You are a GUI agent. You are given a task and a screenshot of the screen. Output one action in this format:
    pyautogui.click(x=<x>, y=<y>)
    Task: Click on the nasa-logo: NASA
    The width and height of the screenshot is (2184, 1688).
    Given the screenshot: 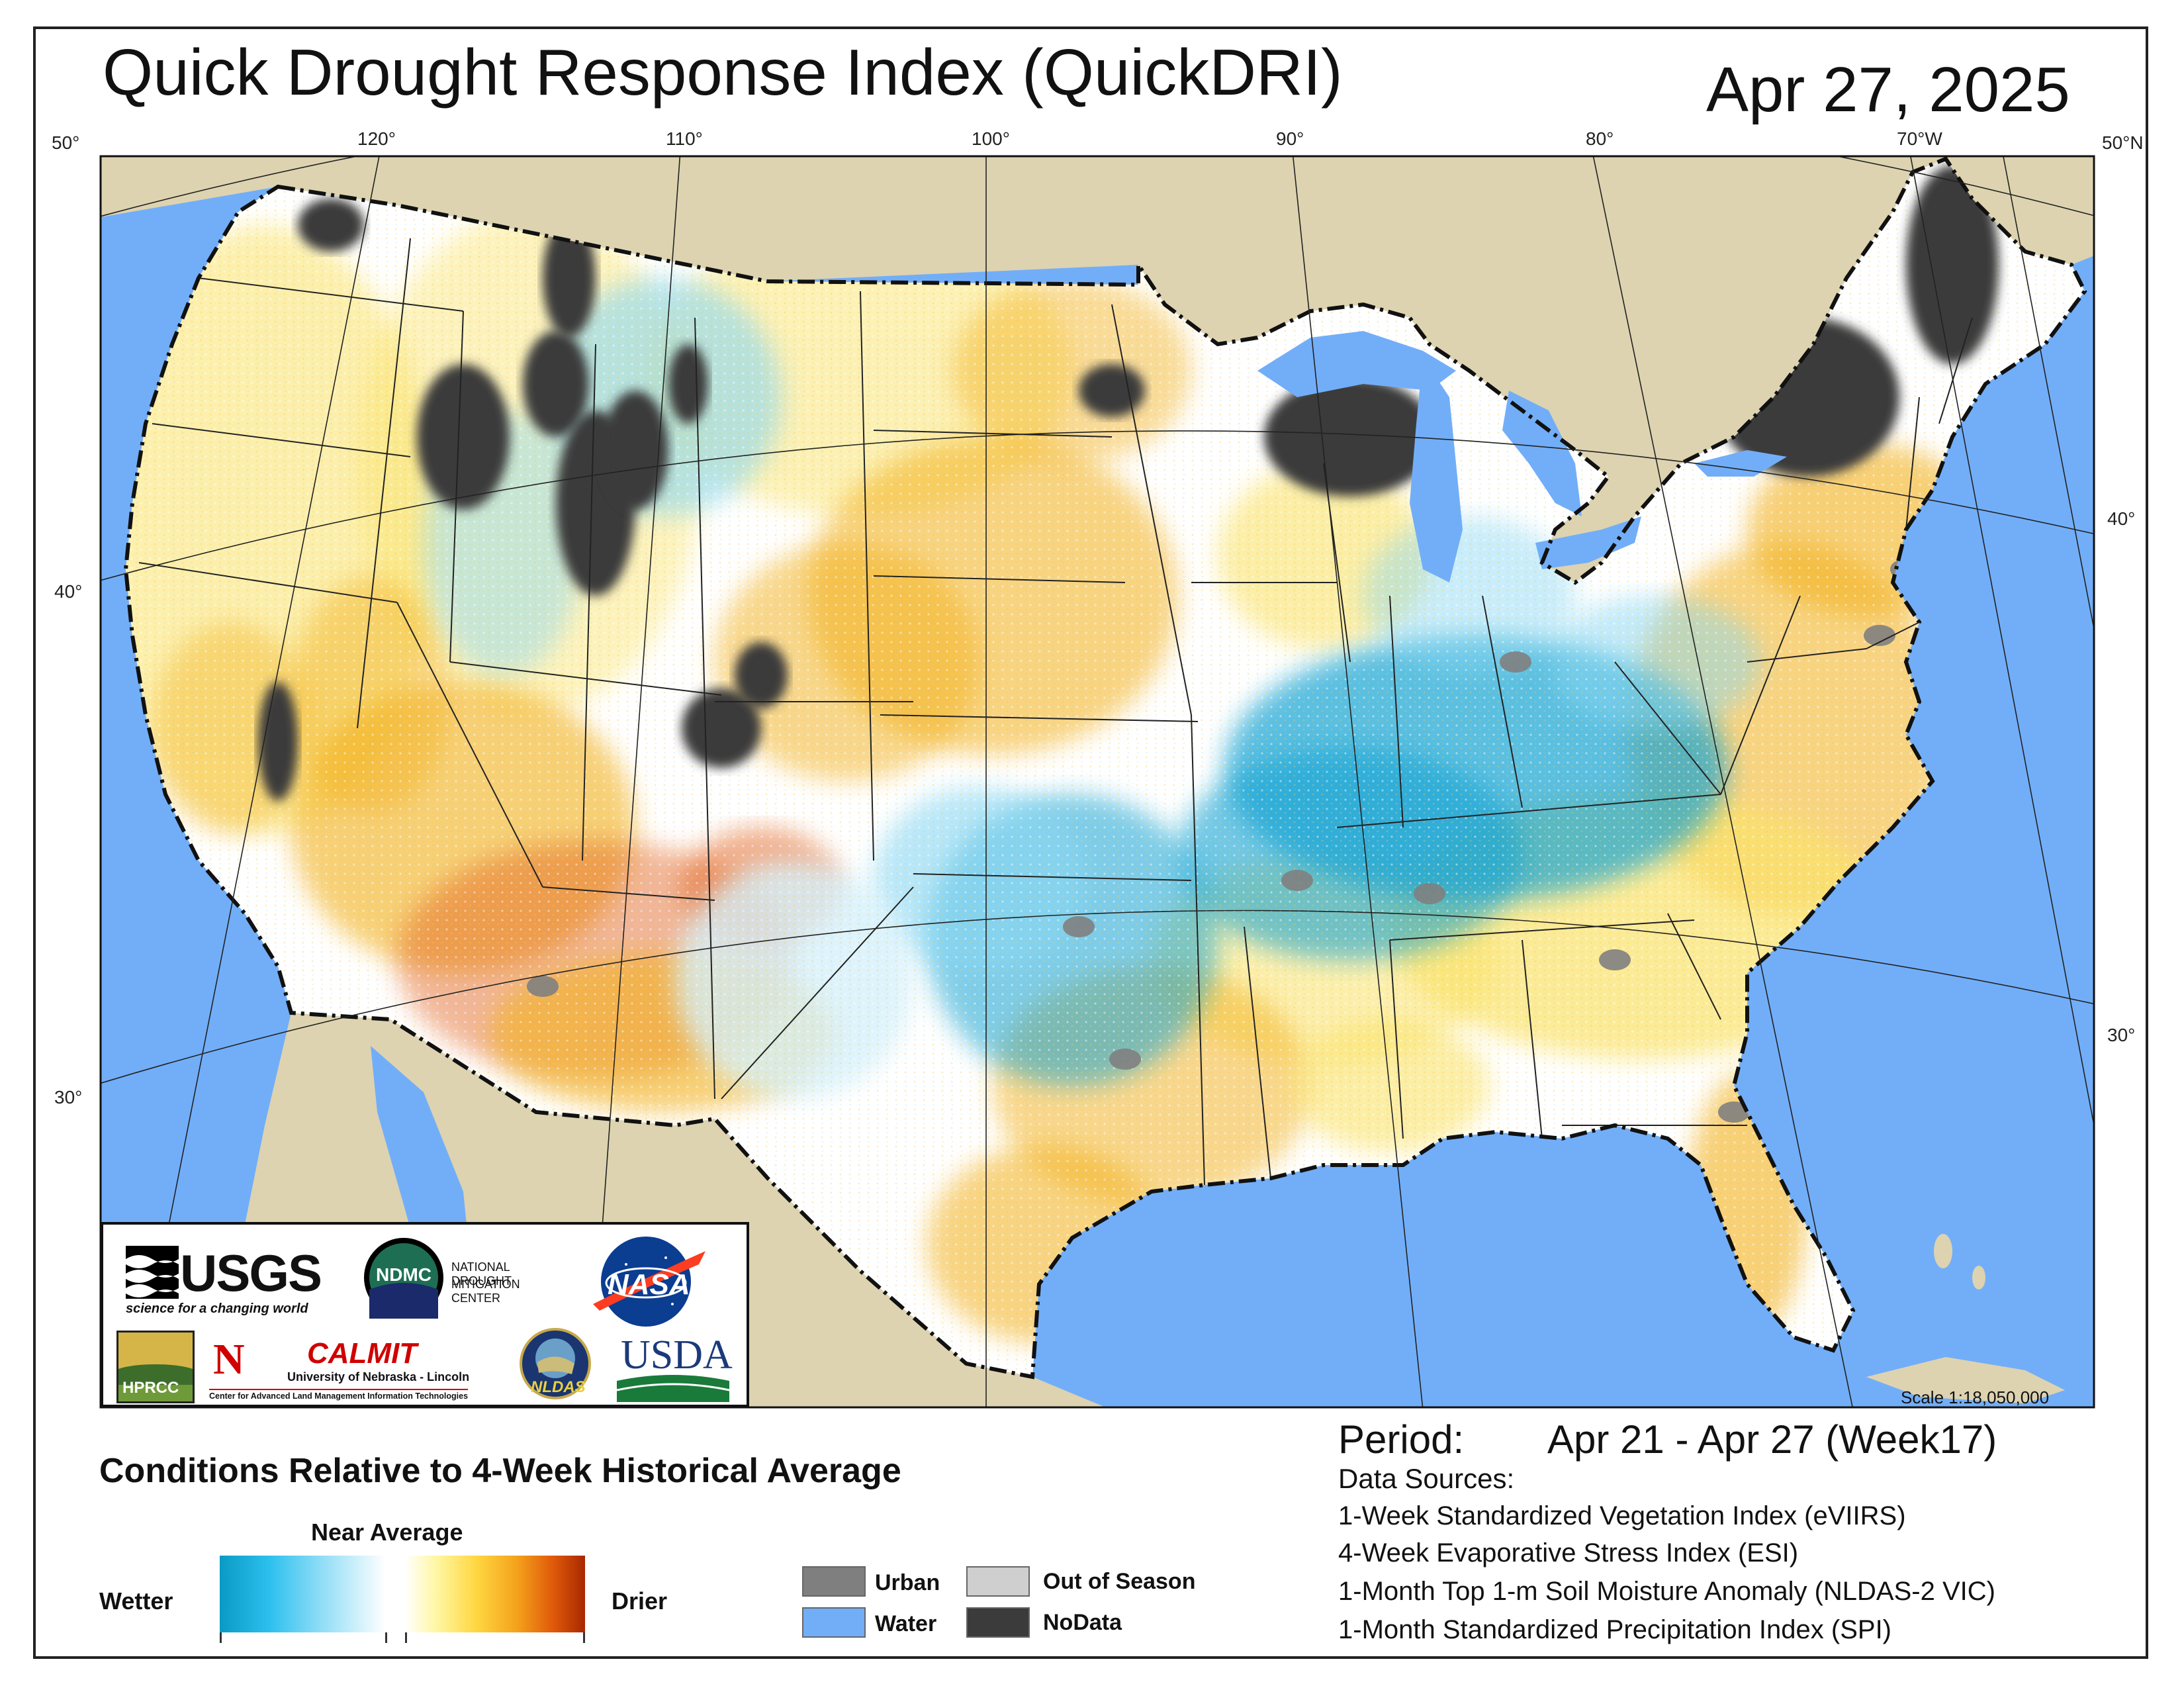 What is the action you would take?
    pyautogui.click(x=649, y=1281)
    